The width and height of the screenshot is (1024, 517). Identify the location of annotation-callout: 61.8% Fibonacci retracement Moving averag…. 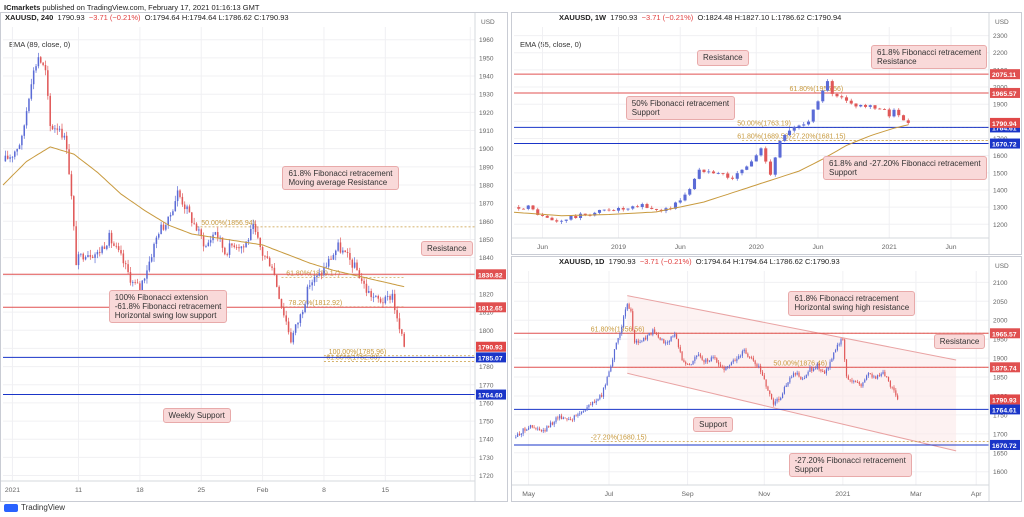
(340, 178).